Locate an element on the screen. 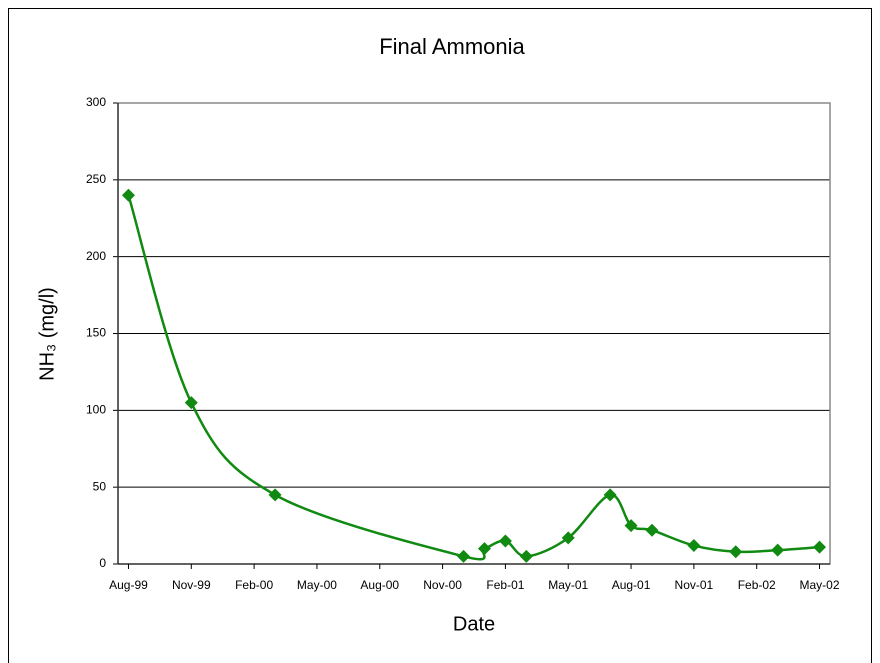 The image size is (880, 663). y-tick-label: 250 is located at coordinates (96, 179).